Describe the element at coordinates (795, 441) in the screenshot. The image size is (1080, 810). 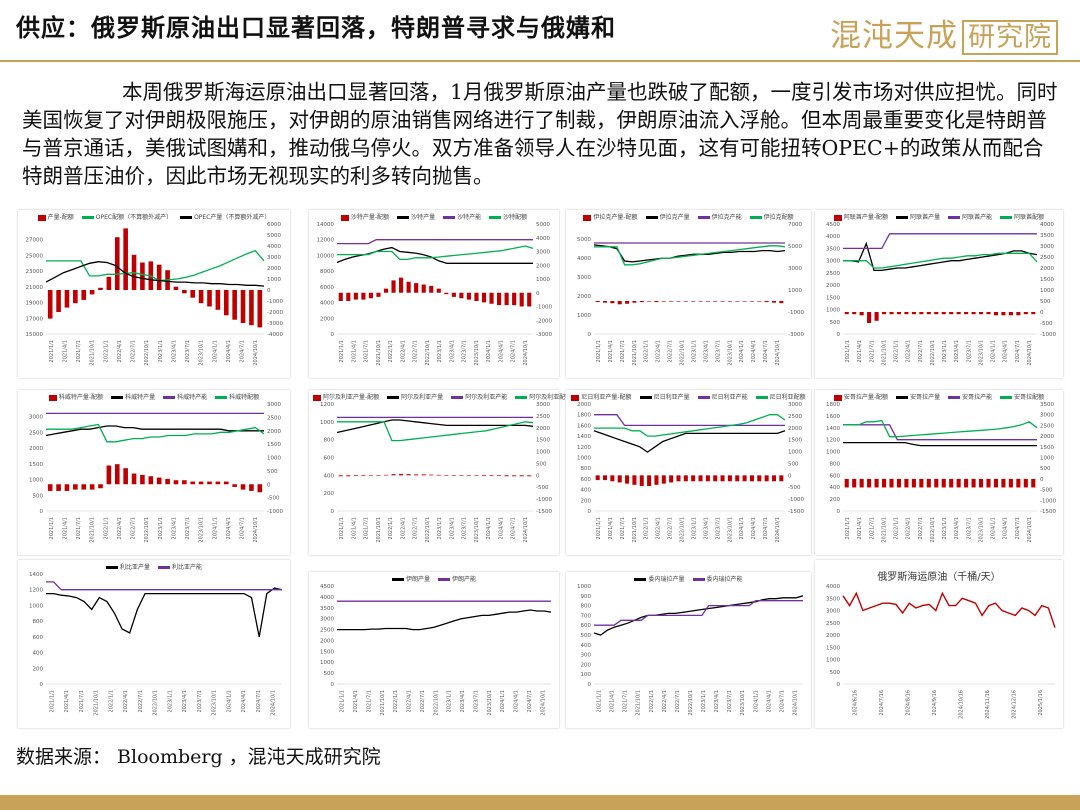
I see `y-tick-right: 1500` at that location.